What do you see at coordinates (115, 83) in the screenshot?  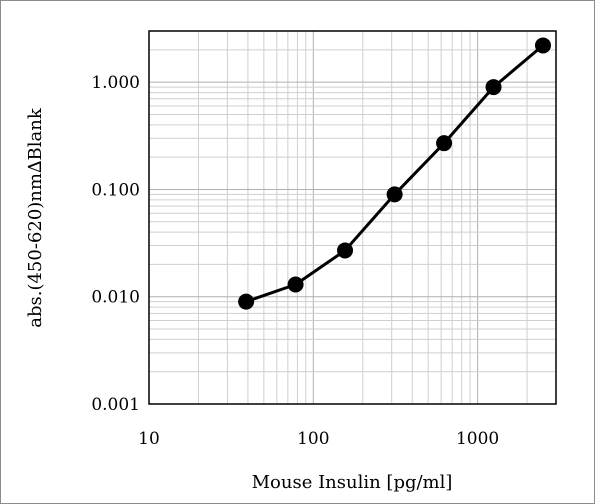 I see `y-tick-label: 1.000` at bounding box center [115, 83].